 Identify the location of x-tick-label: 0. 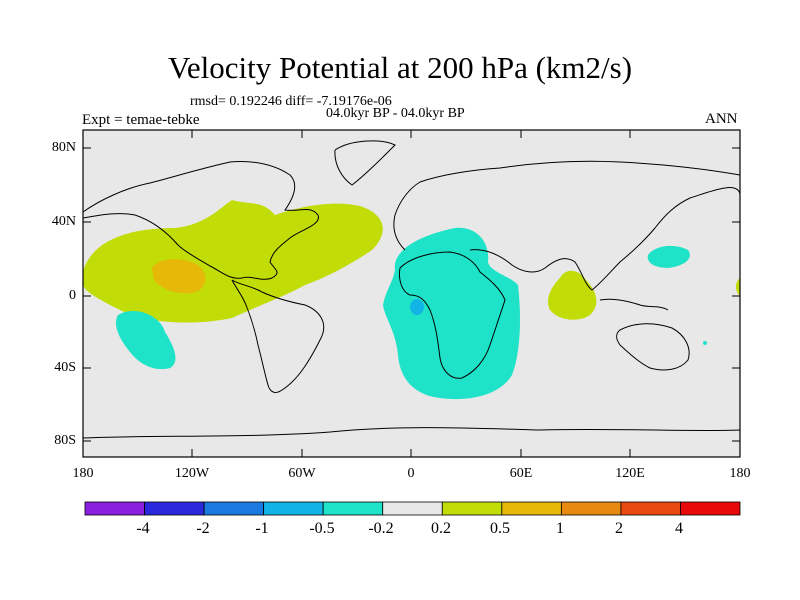
(411, 473).